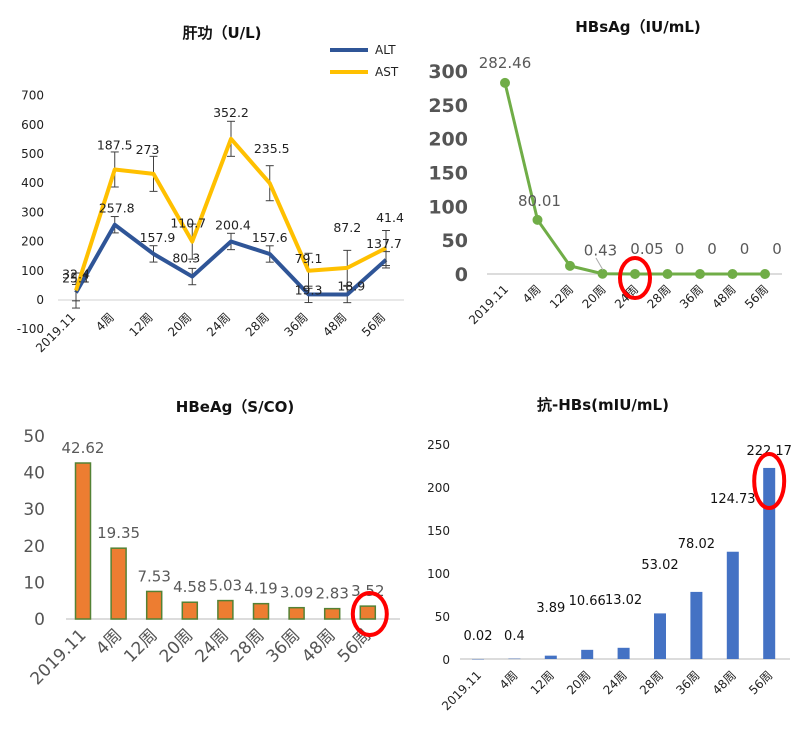  I want to click on data-label-alt: 25.1, so click(76, 278).